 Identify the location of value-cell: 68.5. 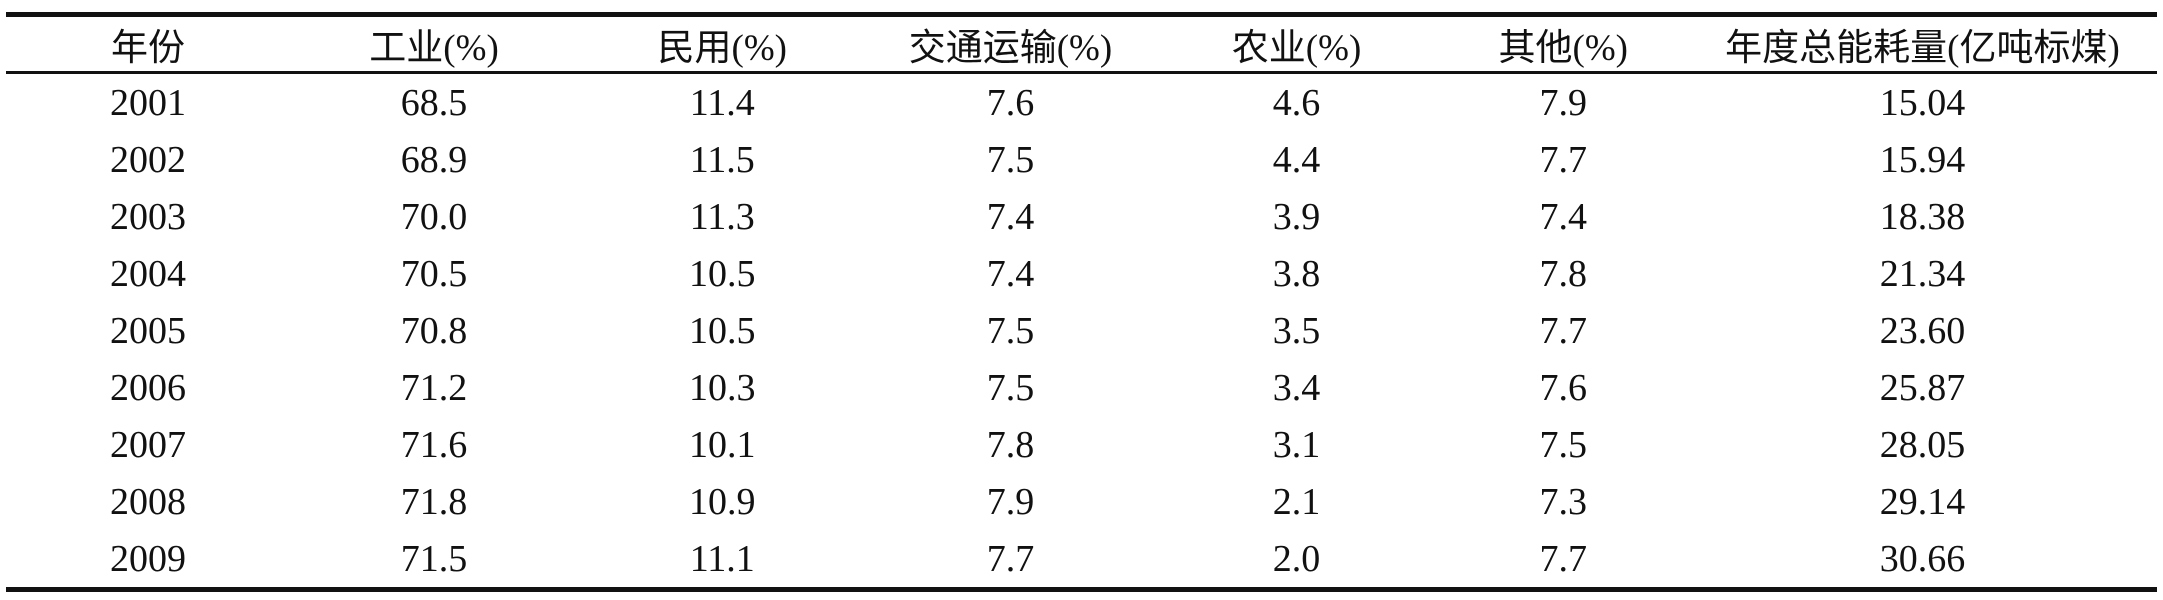
(434, 102).